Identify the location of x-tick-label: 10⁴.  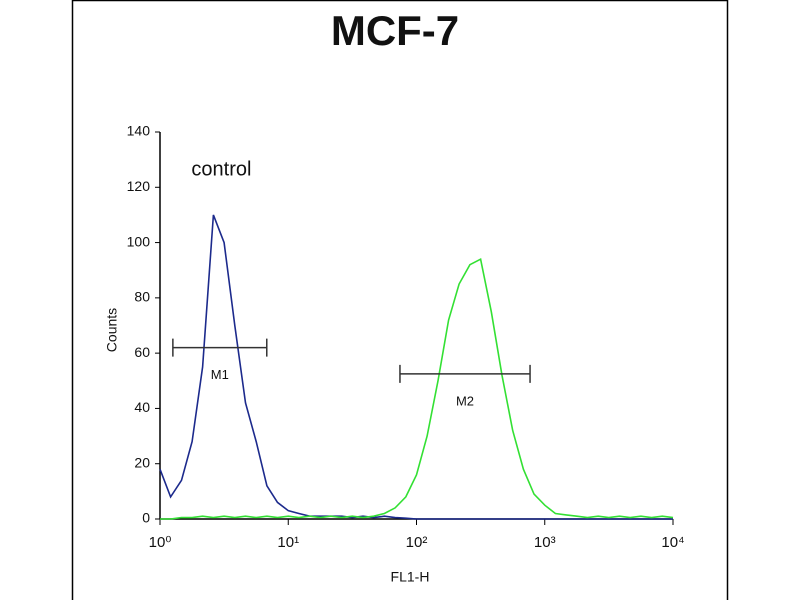
(672, 542).